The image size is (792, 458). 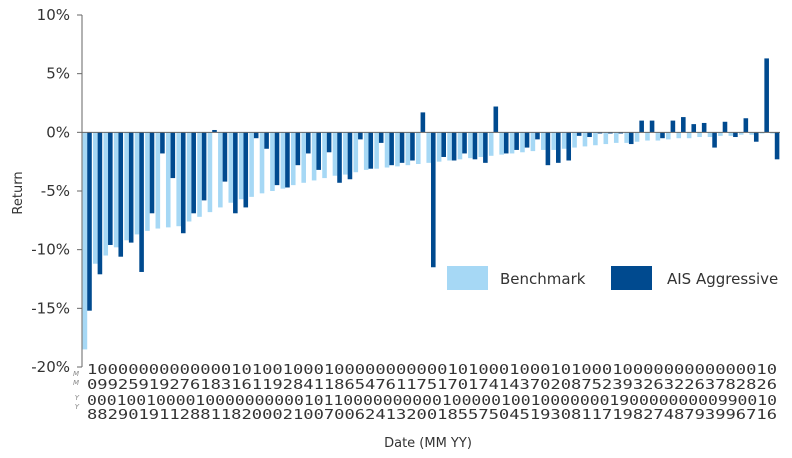 What do you see at coordinates (543, 279) in the screenshot?
I see `legend-label-benchmark: Benchmark` at bounding box center [543, 279].